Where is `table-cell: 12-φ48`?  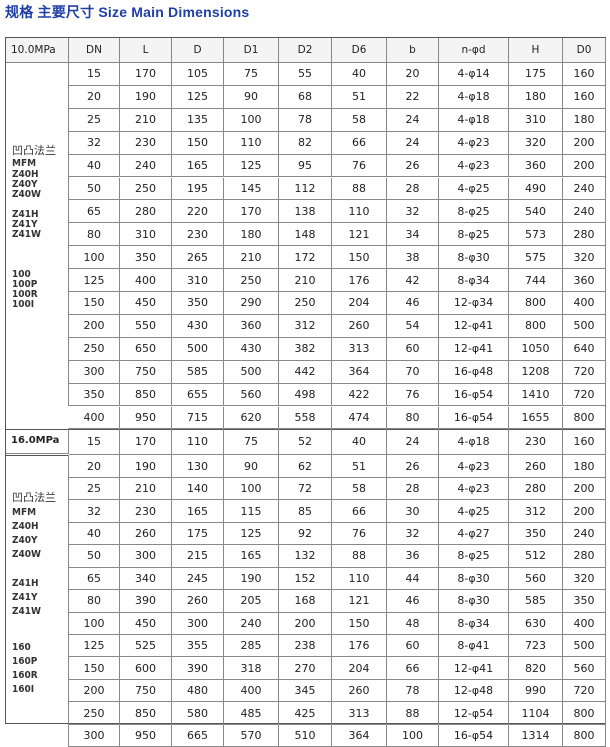 table-cell: 12-φ48 is located at coordinates (474, 691).